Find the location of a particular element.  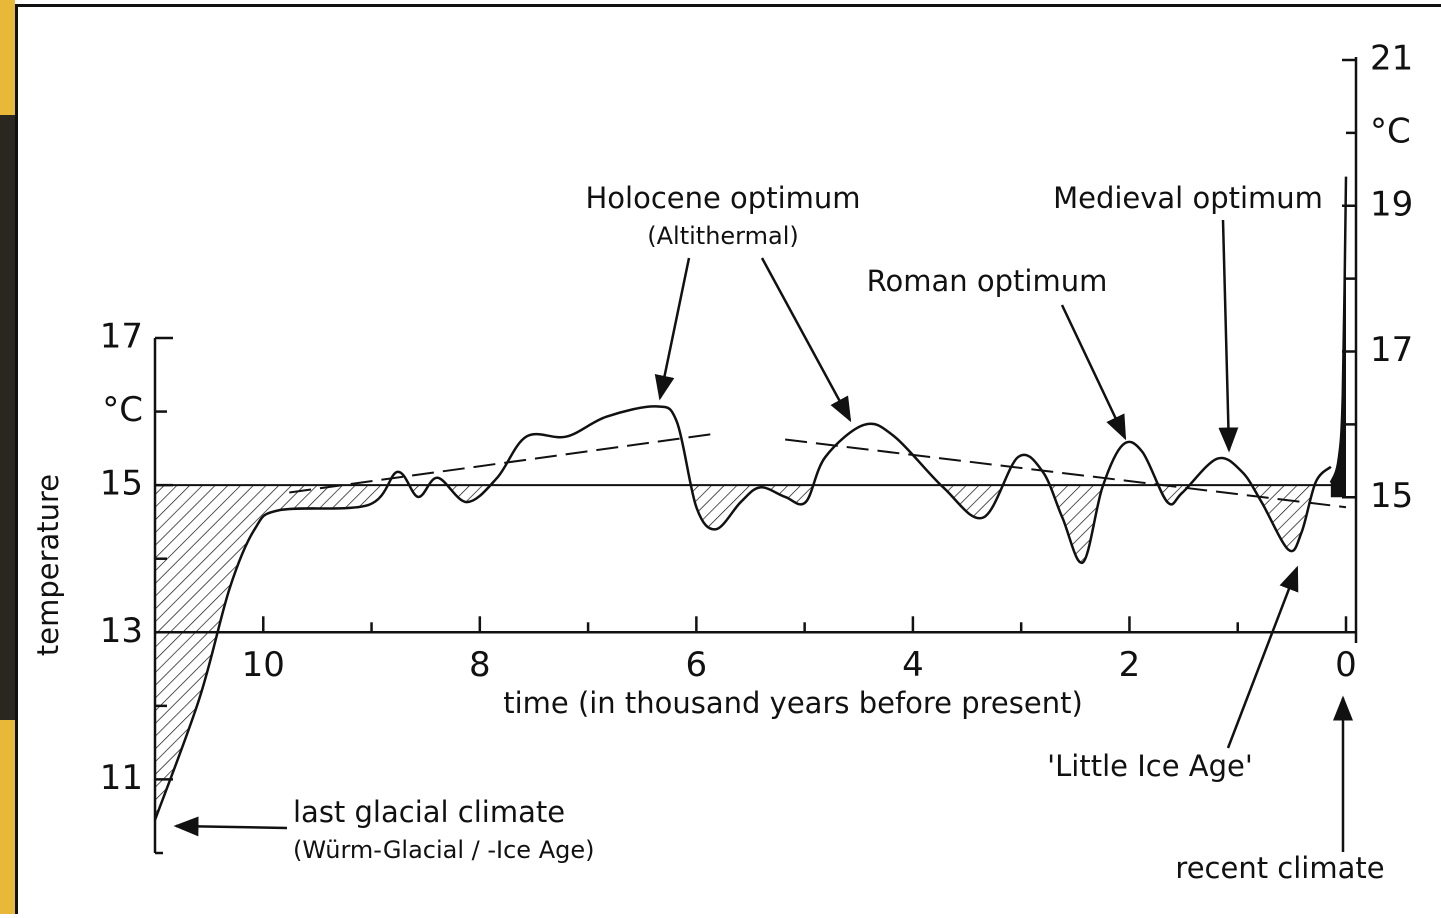

y-tick-label: 13 is located at coordinates (121, 631).